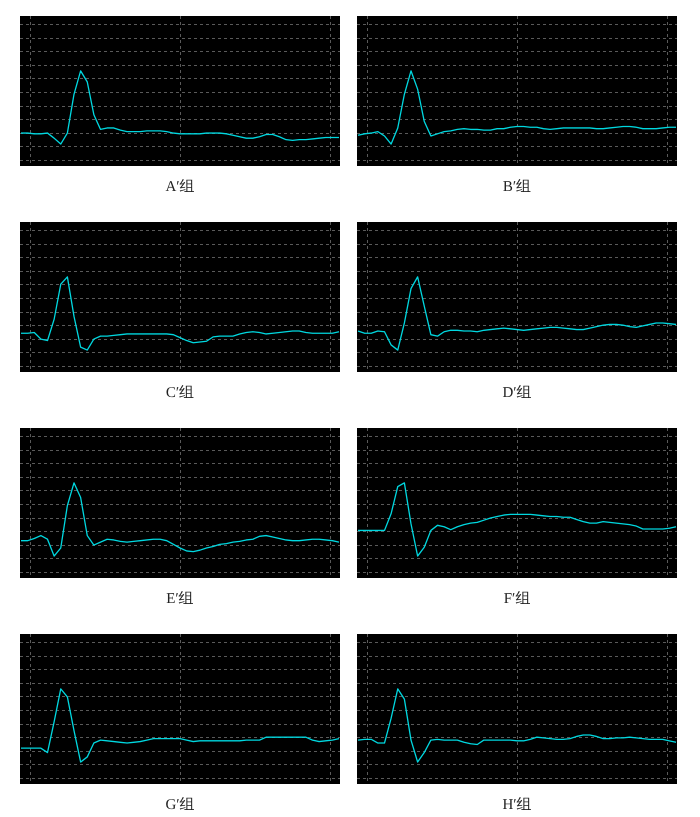 The height and width of the screenshot is (817, 700). What do you see at coordinates (180, 805) in the screenshot?
I see `text: G′组` at bounding box center [180, 805].